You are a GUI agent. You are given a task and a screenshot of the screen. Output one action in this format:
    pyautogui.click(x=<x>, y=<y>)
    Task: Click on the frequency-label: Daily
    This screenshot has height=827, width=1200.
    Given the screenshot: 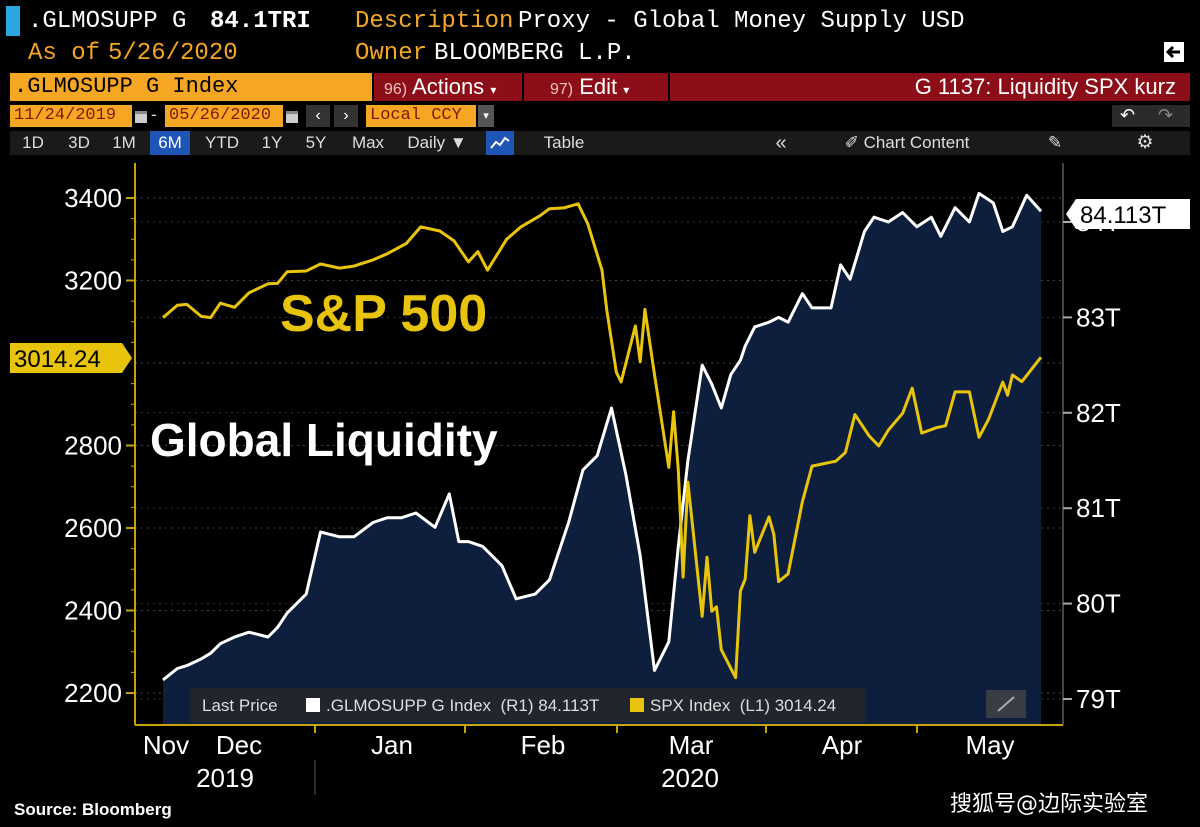 What is the action you would take?
    pyautogui.click(x=426, y=142)
    